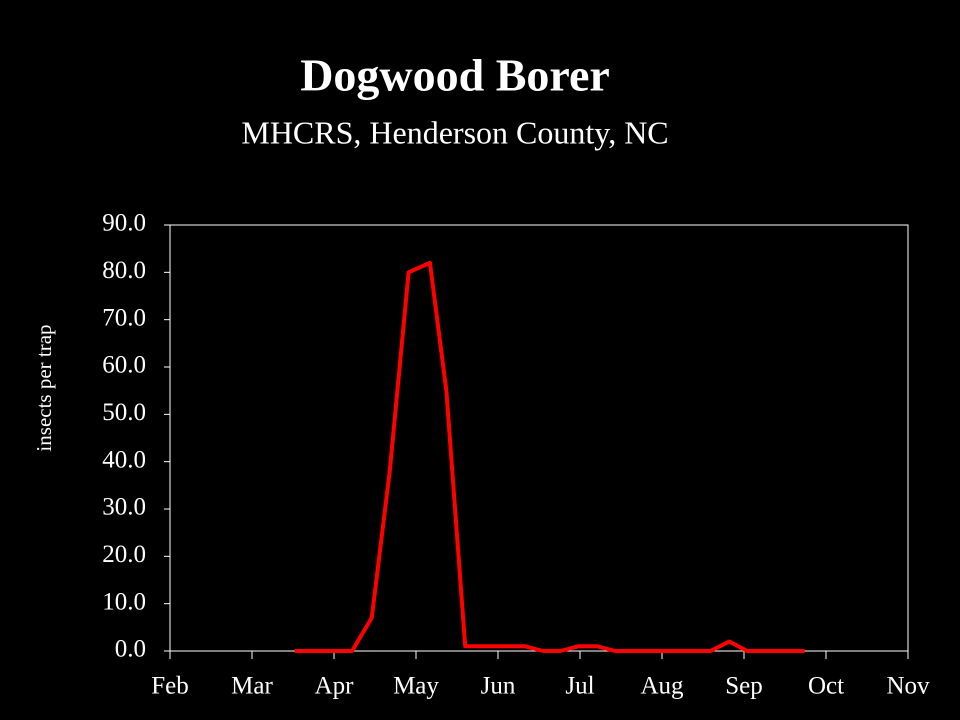  Describe the element at coordinates (579, 686) in the screenshot. I see `x-tick-label: Jul` at that location.